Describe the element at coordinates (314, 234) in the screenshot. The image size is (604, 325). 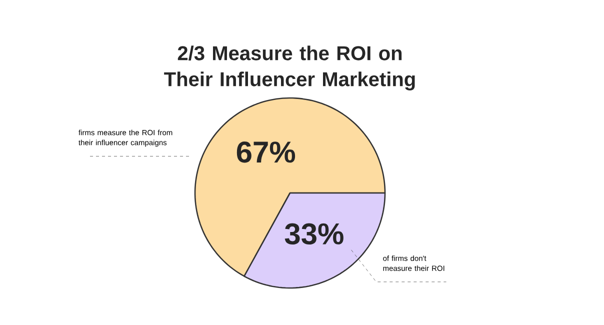
I see `data-label: 33%` at that location.